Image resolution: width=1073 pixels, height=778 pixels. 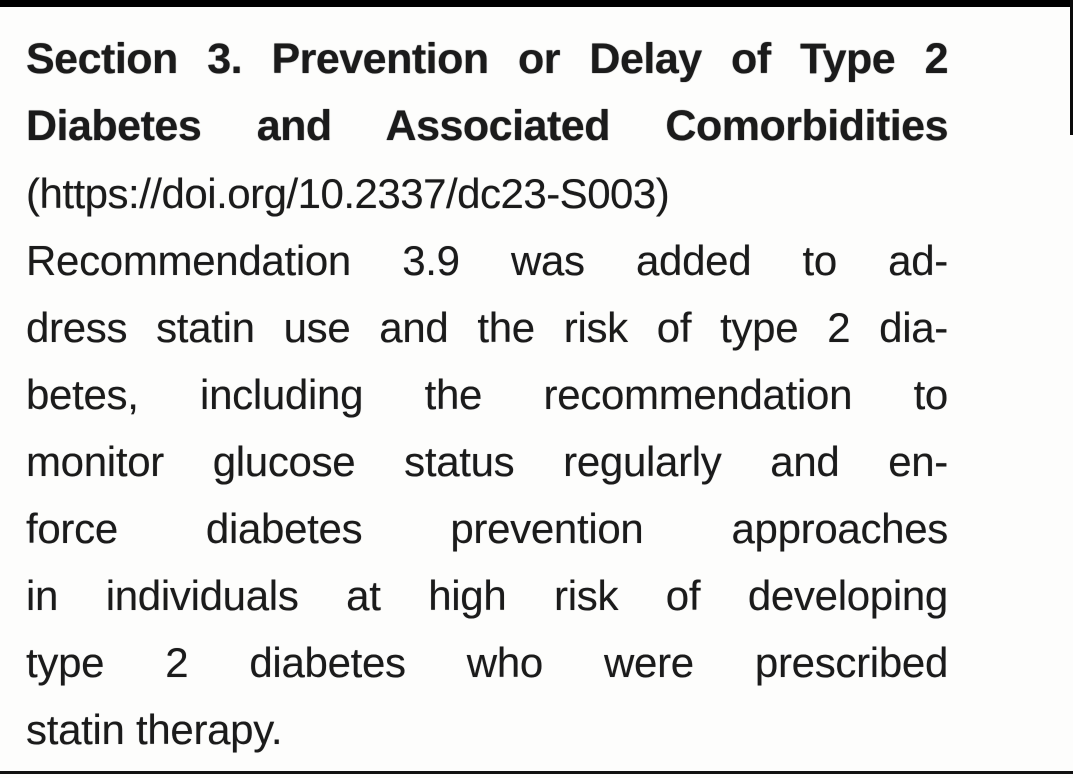 What do you see at coordinates (487, 59) in the screenshot?
I see `section-heading-line-1: Section 3. Prevention or Delay of Type 2` at bounding box center [487, 59].